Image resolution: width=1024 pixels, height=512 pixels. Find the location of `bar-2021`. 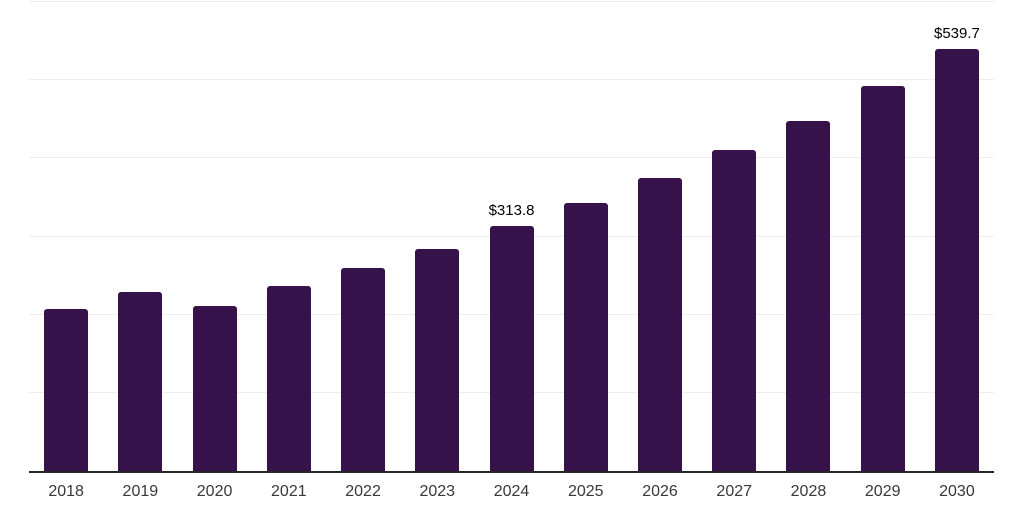

bar-2021 is located at coordinates (288, 378).